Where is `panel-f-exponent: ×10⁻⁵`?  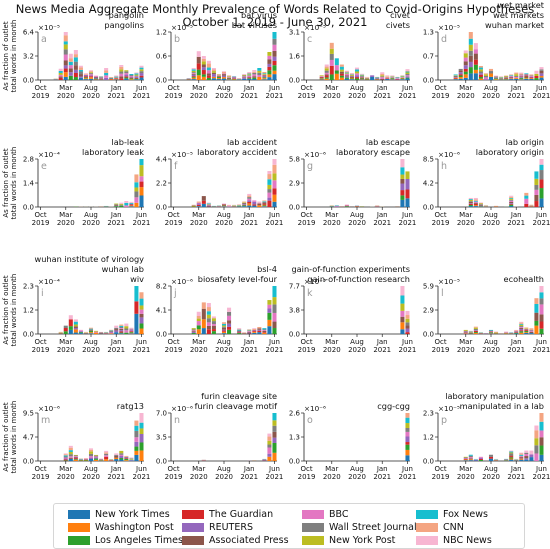
panel-f-exponent: ×10⁻⁵ is located at coordinates (182, 154).